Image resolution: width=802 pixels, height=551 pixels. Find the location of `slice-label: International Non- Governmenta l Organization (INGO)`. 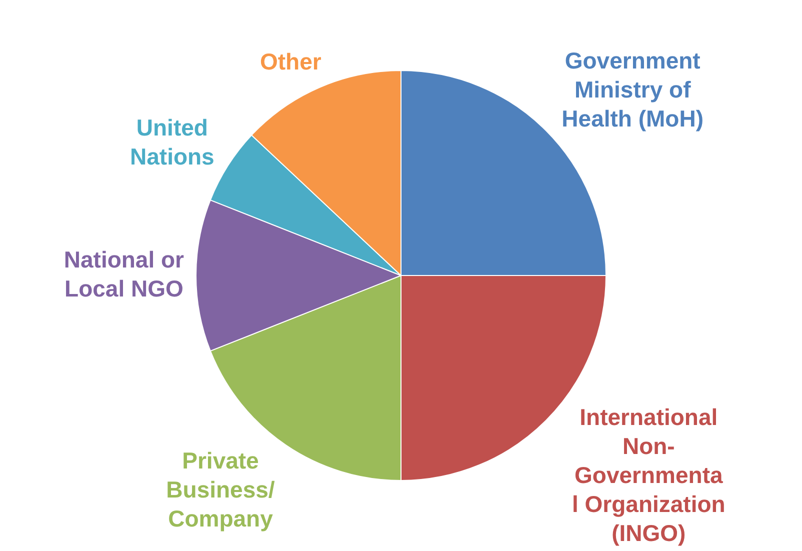

slice-label: International Non- Governmenta l Organization (INGO) is located at coordinates (649, 475).